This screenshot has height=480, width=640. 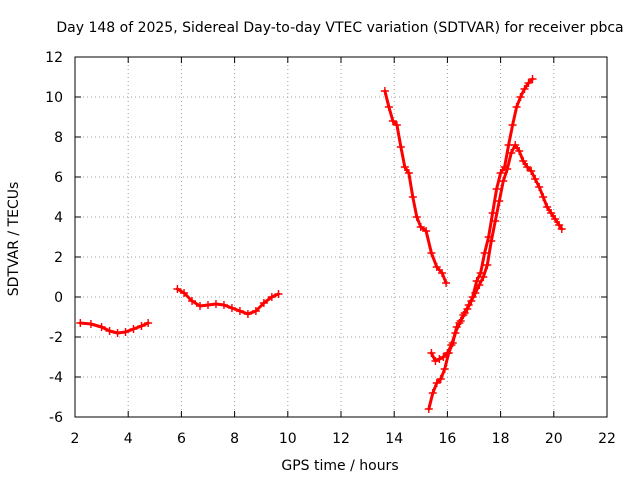 I want to click on x-tick-label: 16, so click(x=447, y=439).